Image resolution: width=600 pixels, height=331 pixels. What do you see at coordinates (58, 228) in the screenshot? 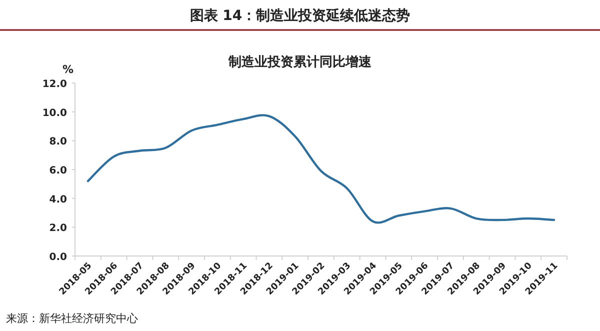
I see `y-tick-label: 2.0` at bounding box center [58, 228].